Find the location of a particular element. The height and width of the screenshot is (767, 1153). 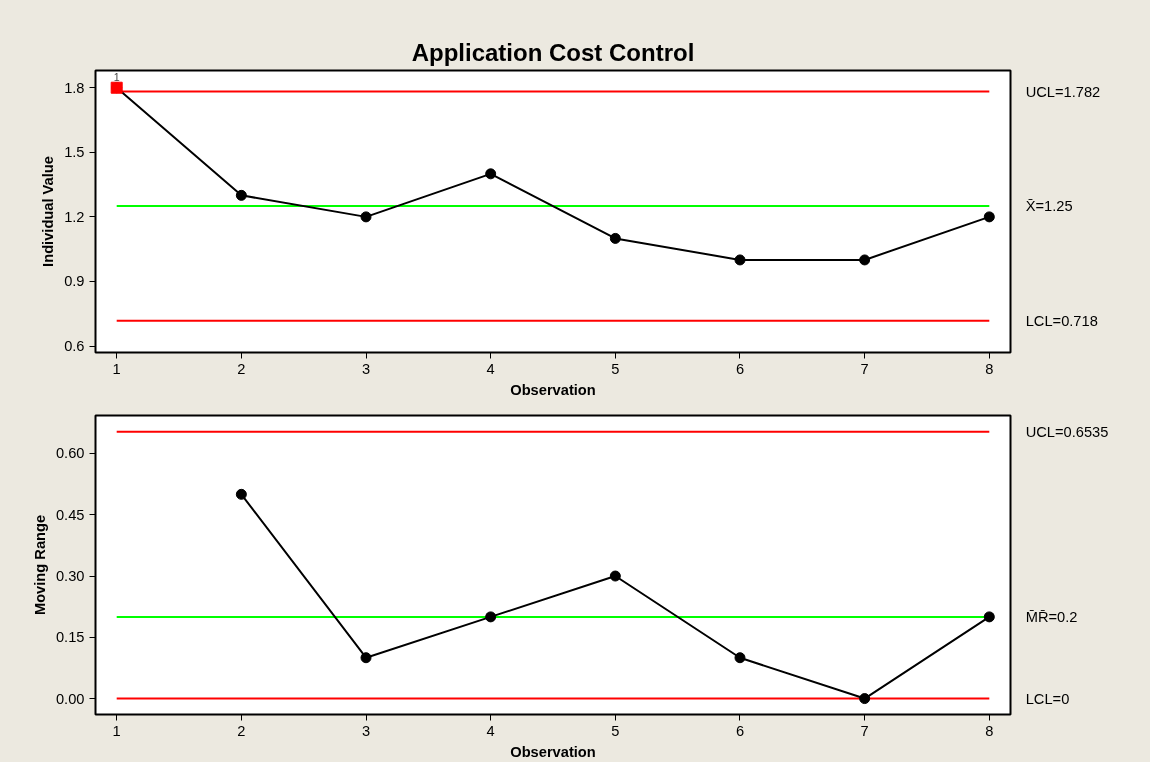

ref-line-label: LCL=0.718 is located at coordinates (1061, 320).